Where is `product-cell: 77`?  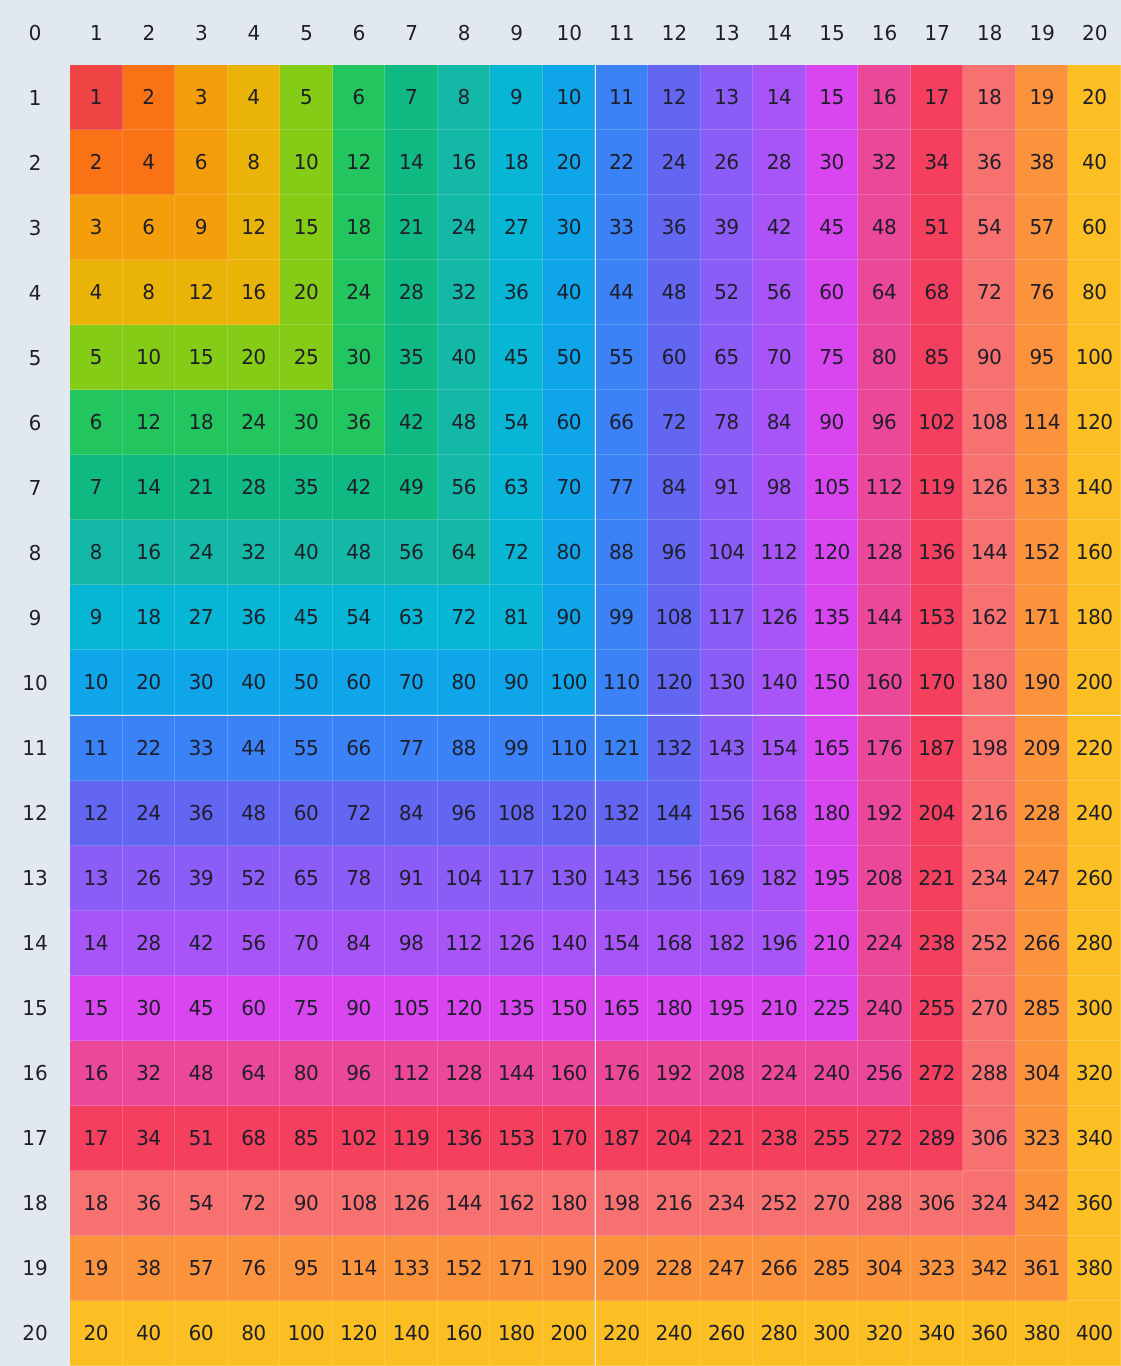
product-cell: 77 is located at coordinates (622, 488).